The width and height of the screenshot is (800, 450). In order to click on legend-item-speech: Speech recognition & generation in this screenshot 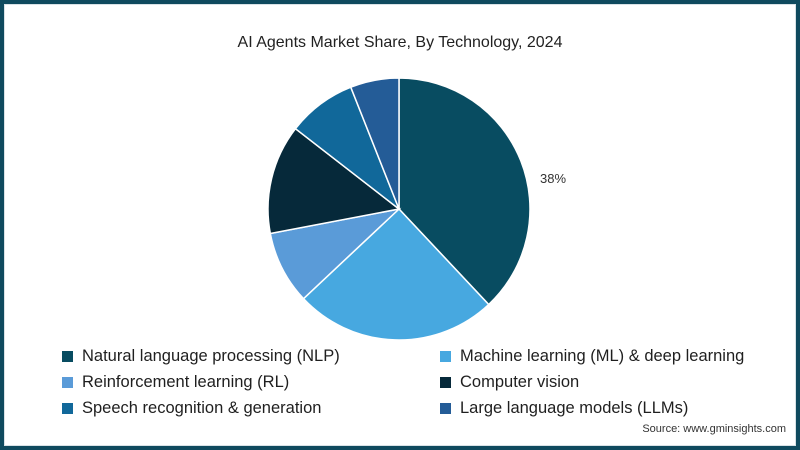, I will do `click(251, 408)`.